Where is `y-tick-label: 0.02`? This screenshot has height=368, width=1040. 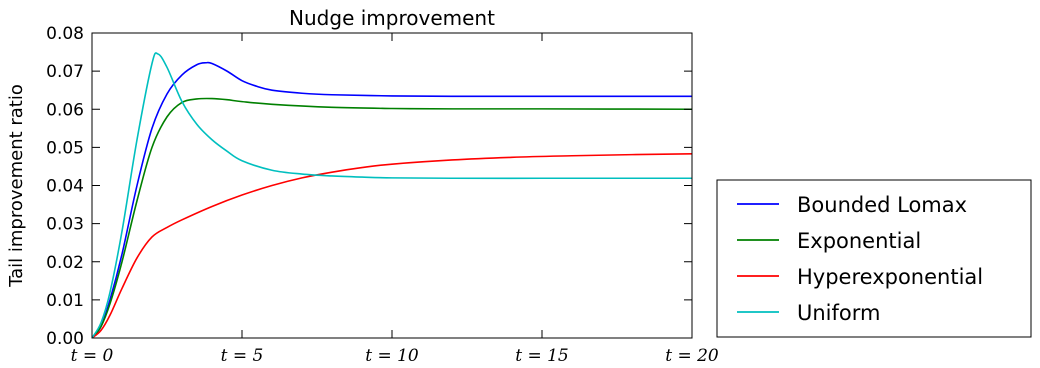 y-tick-label: 0.02 is located at coordinates (65, 263).